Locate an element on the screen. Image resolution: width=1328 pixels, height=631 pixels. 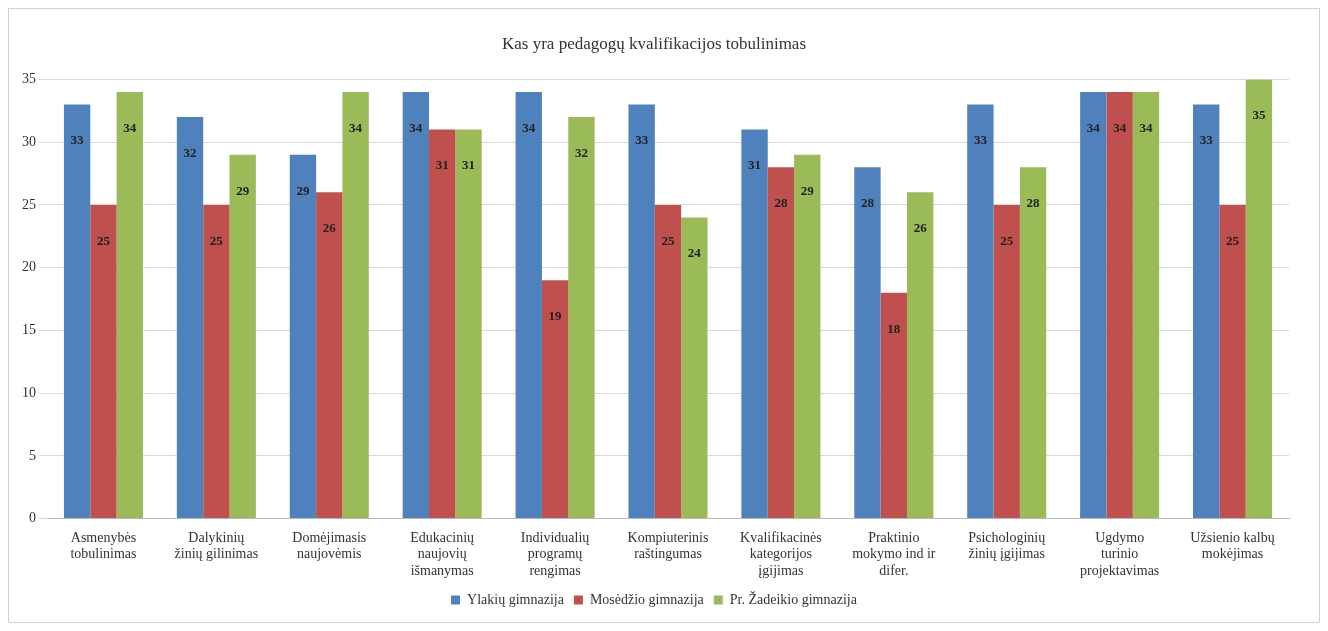
y-tick-label: 5 is located at coordinates (32, 455).